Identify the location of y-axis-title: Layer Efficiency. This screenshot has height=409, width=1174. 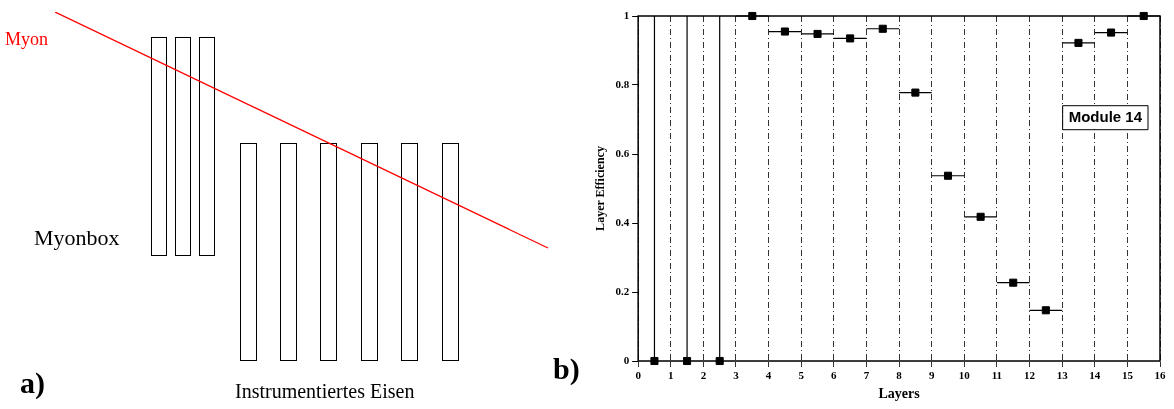
(600, 188).